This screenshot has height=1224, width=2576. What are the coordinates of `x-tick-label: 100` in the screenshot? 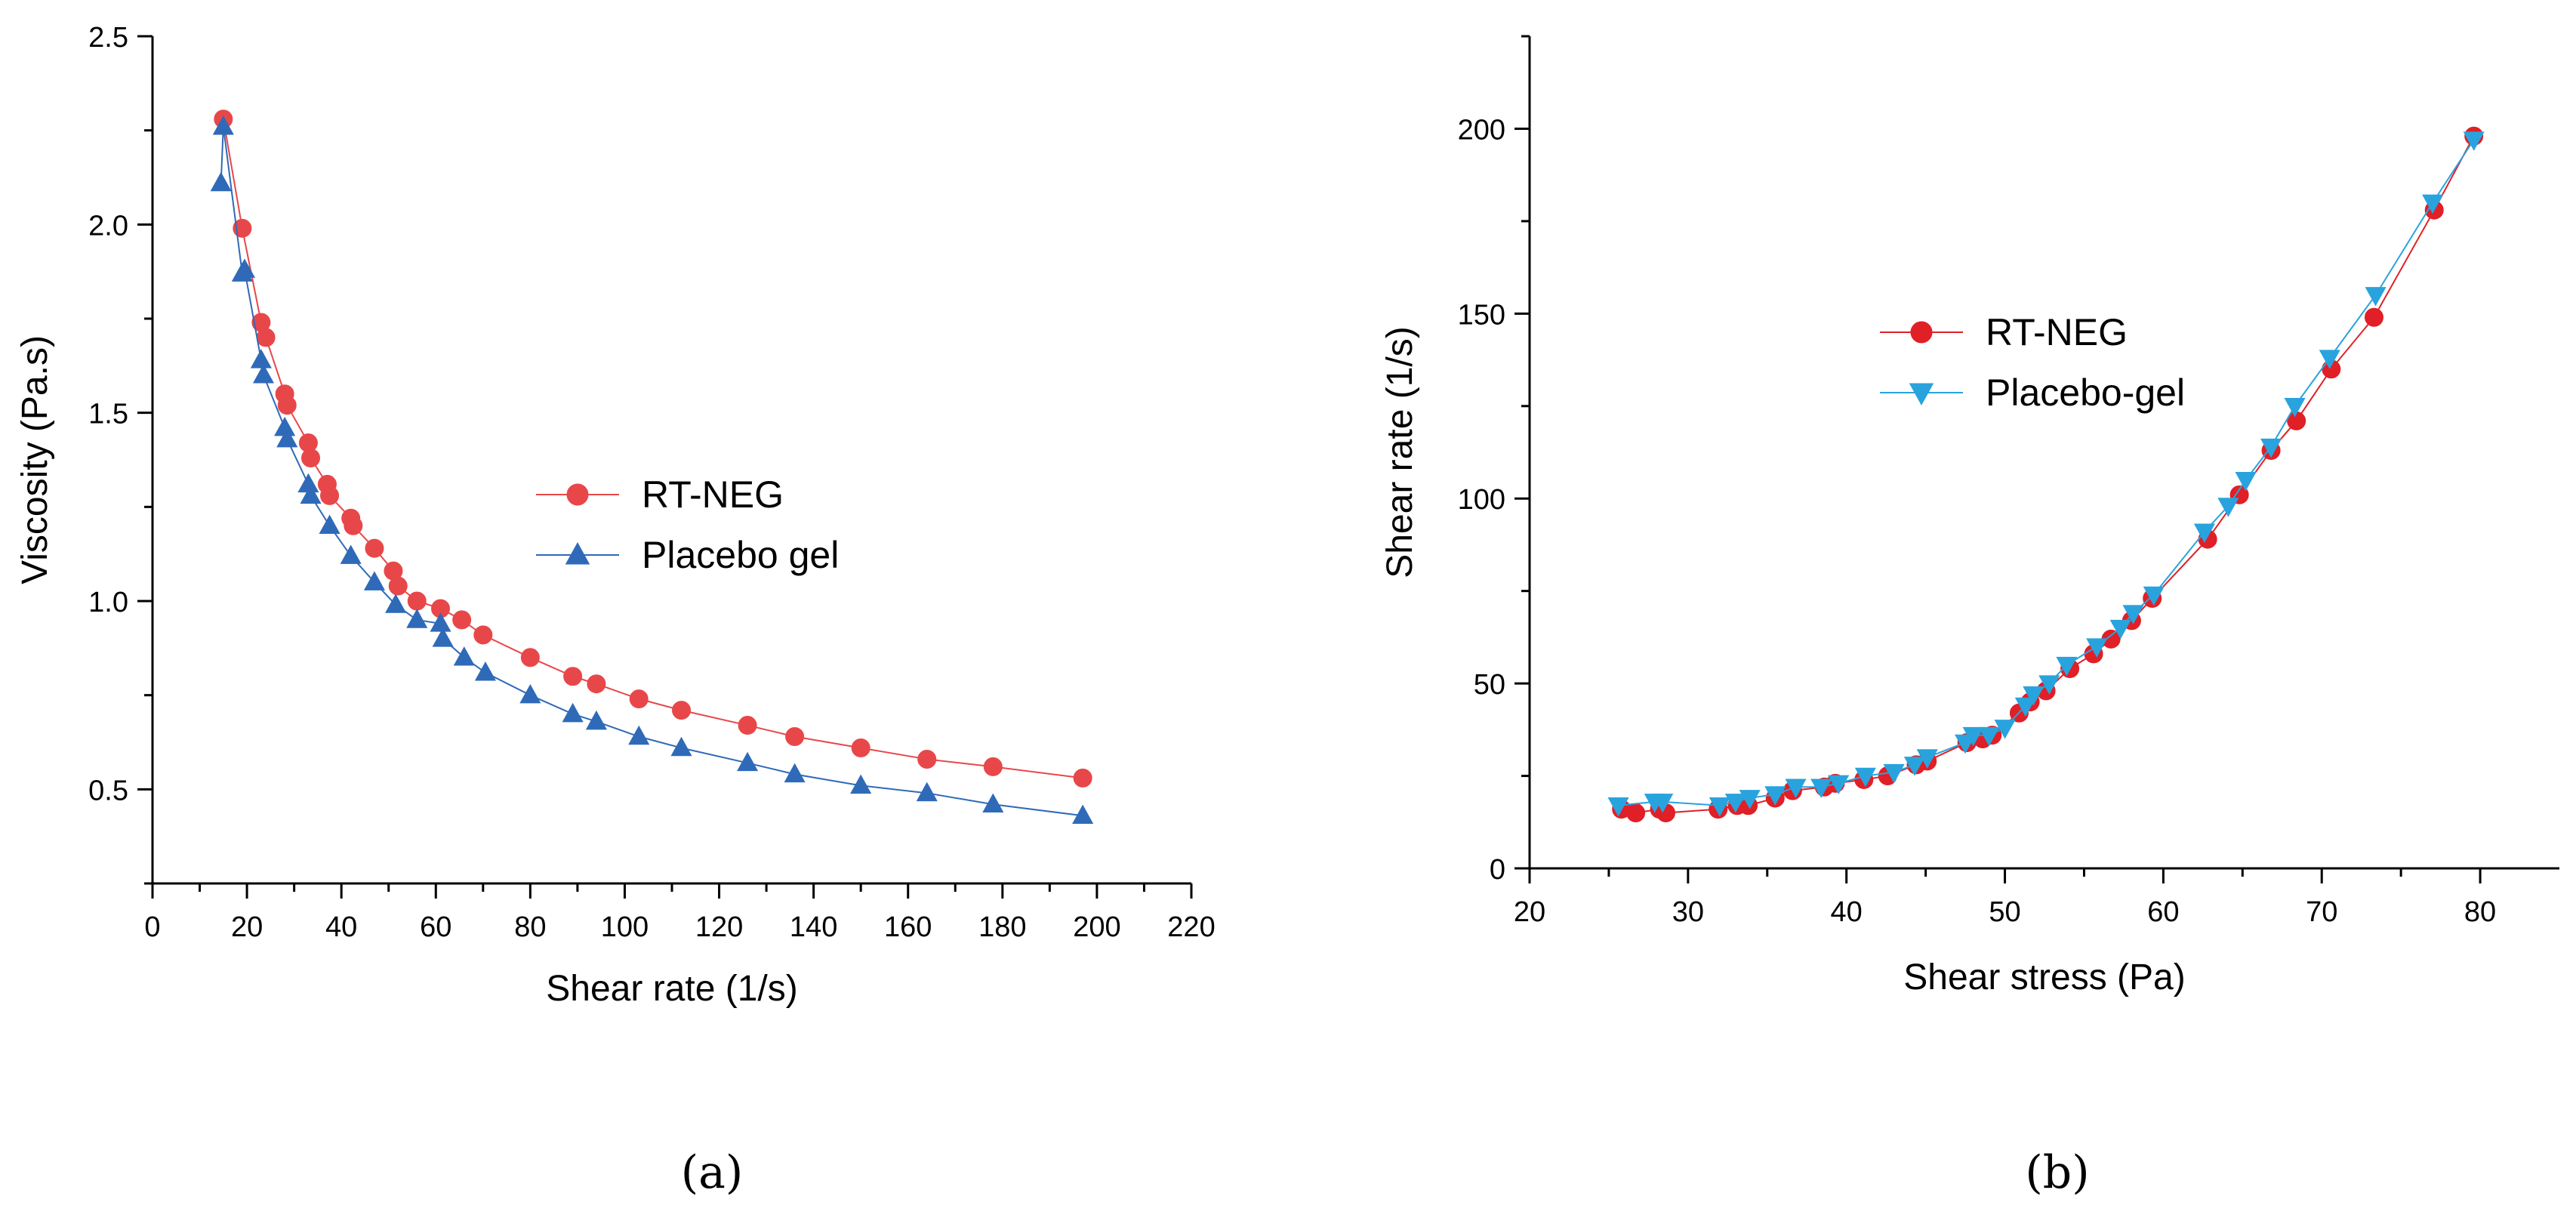 It's located at (625, 927).